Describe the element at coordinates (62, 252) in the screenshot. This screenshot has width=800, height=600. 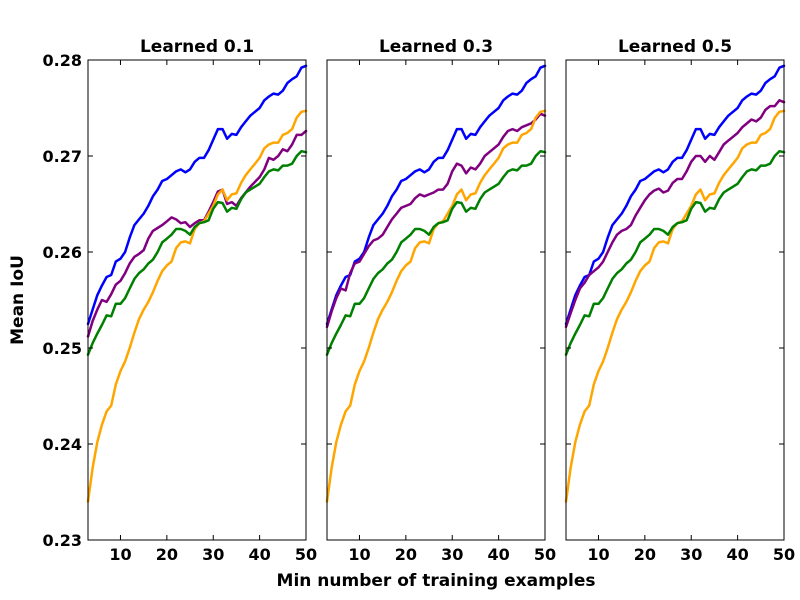
I see `y-tick-label: 0.26` at that location.